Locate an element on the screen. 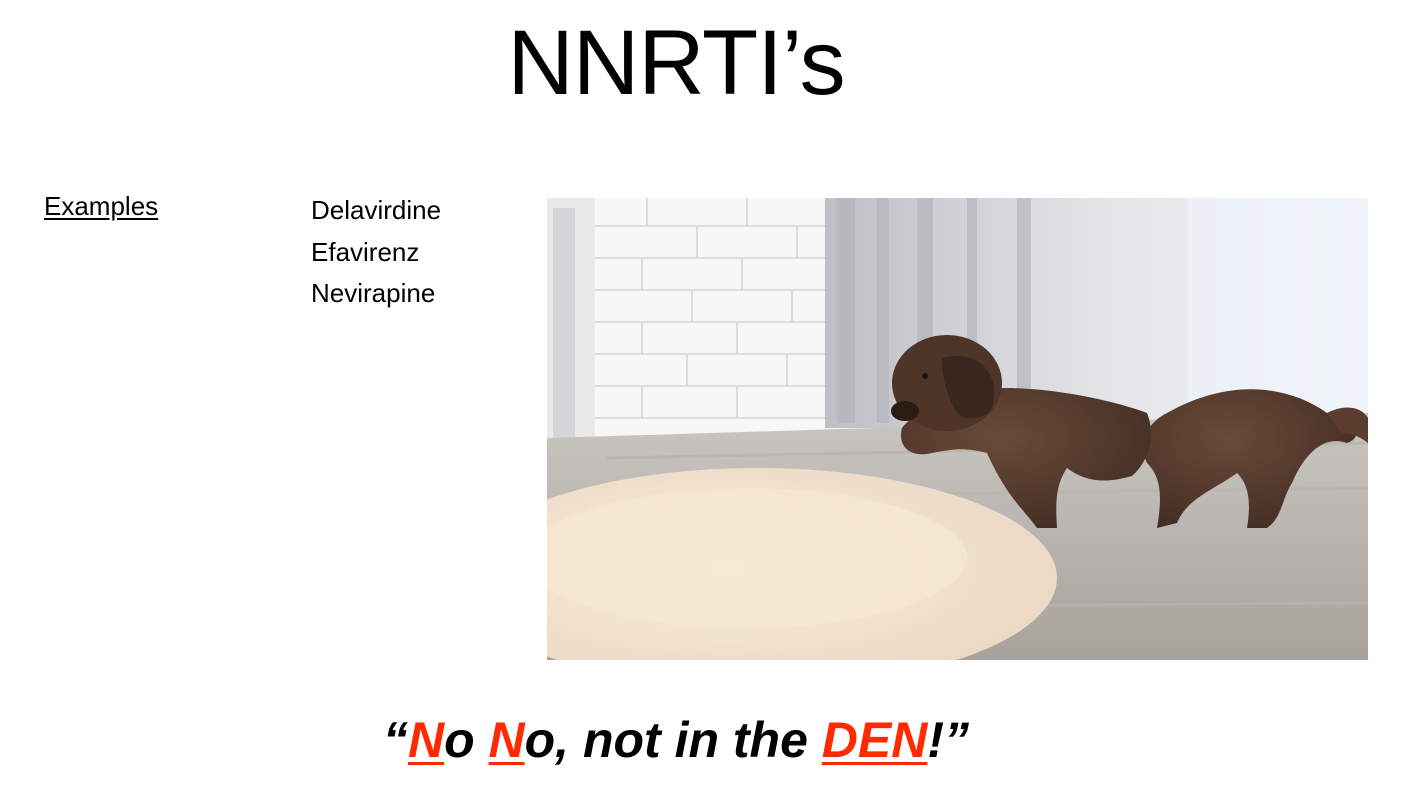 The image size is (1405, 800). mnemonic-text-rest: o, not in the is located at coordinates (673, 740).